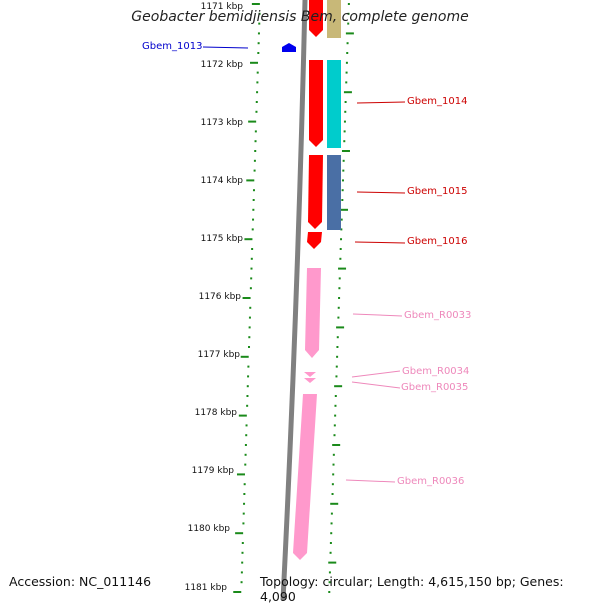  What do you see at coordinates (80, 581) in the screenshot?
I see `accession-text: Accession: NC_011146` at bounding box center [80, 581].